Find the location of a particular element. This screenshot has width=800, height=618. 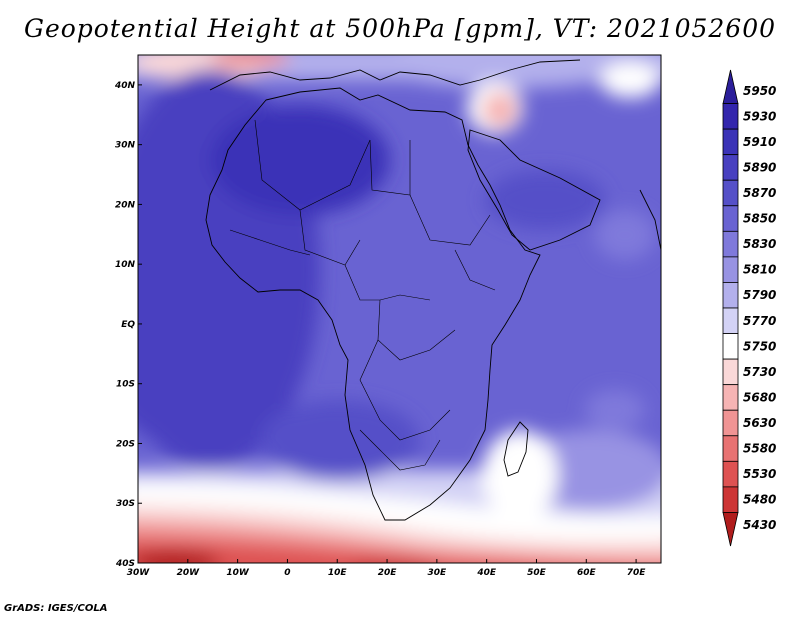

arabia-coastline is located at coordinates (534, 190).